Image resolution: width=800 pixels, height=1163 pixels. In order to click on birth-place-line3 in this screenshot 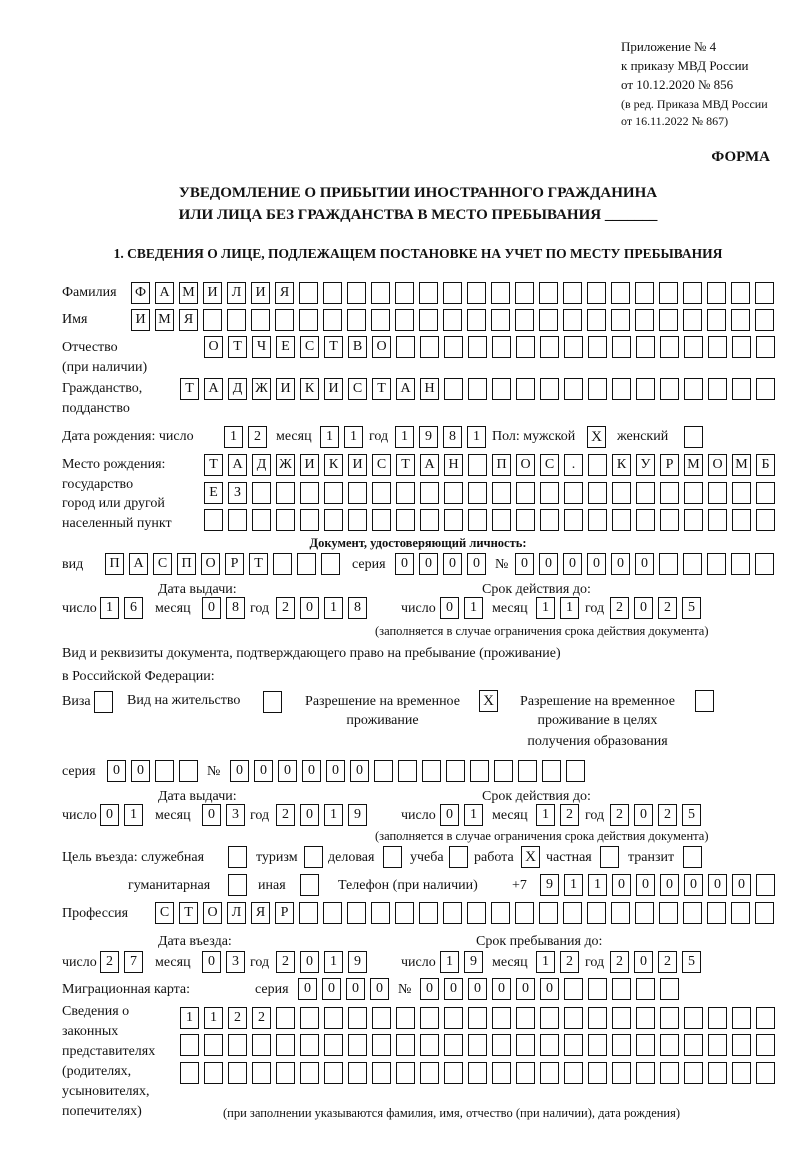, I will do `click(492, 520)`.